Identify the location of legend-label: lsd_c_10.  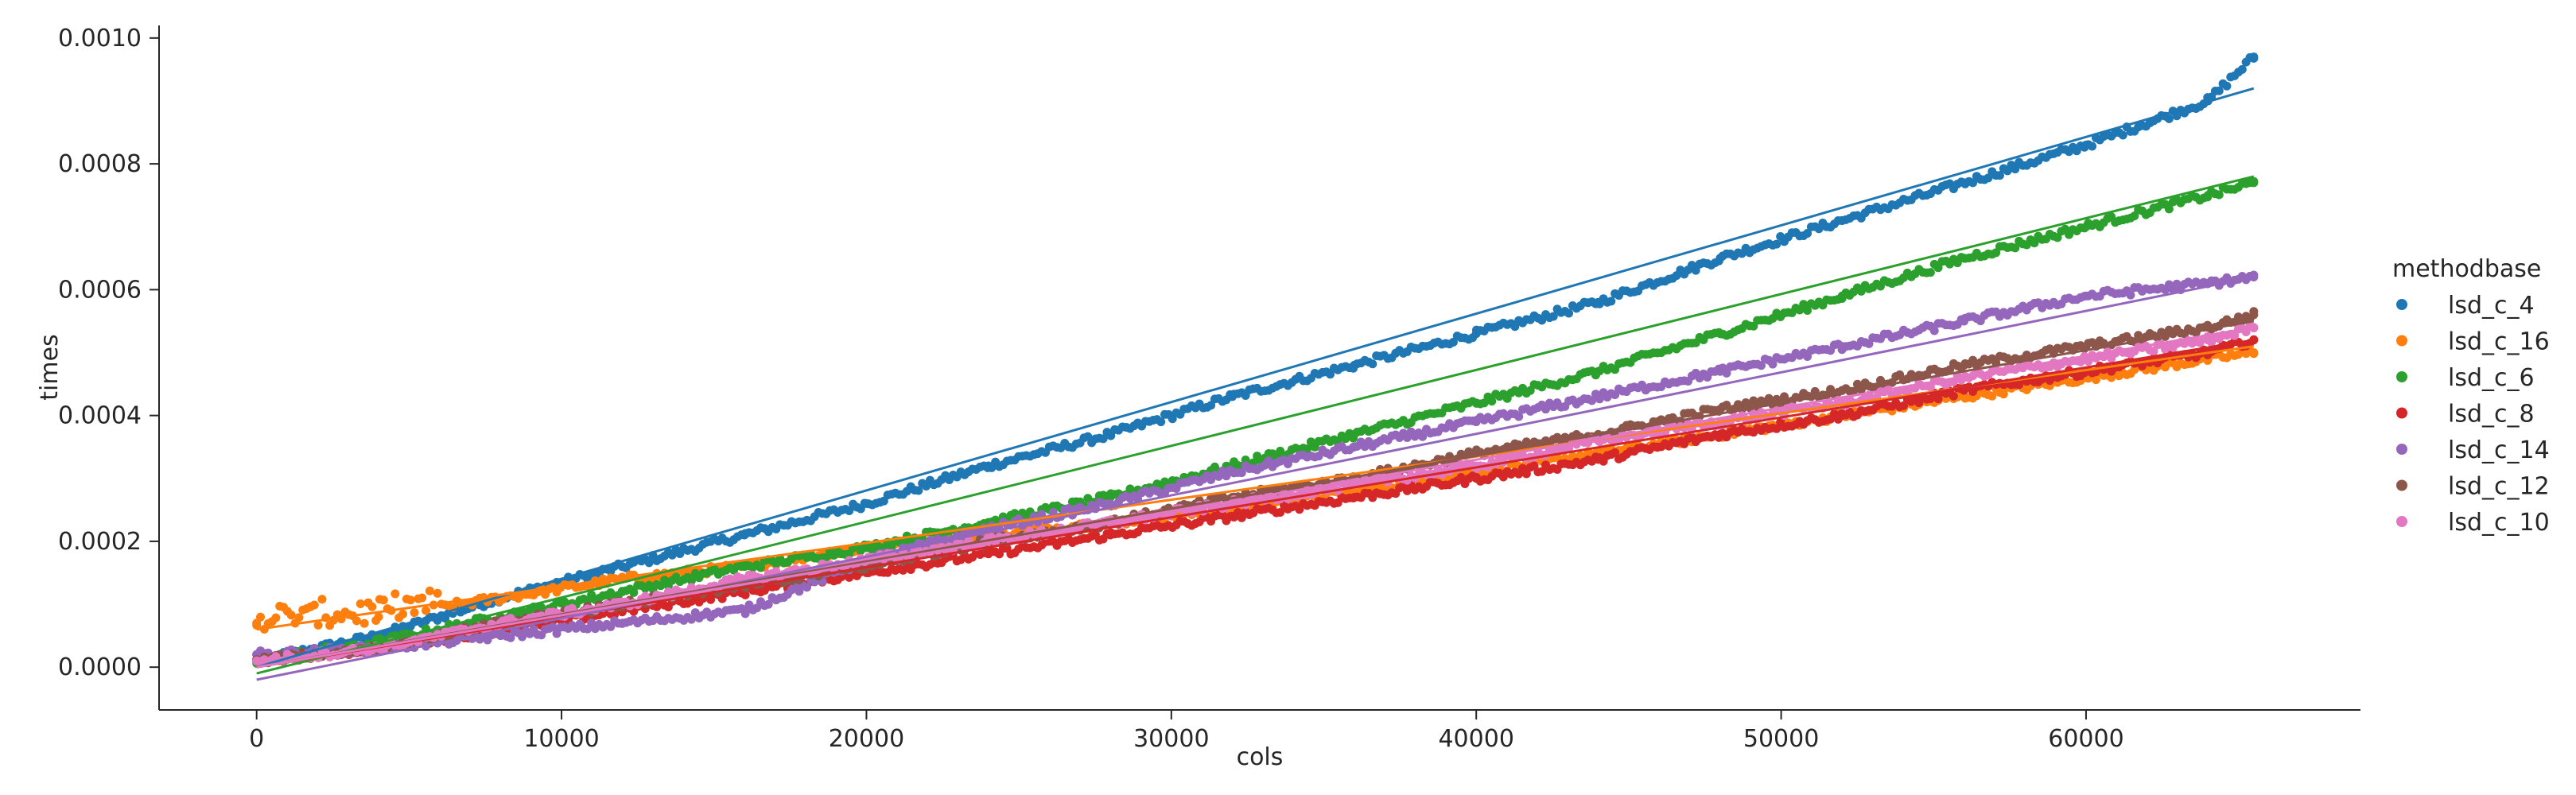
(2499, 523).